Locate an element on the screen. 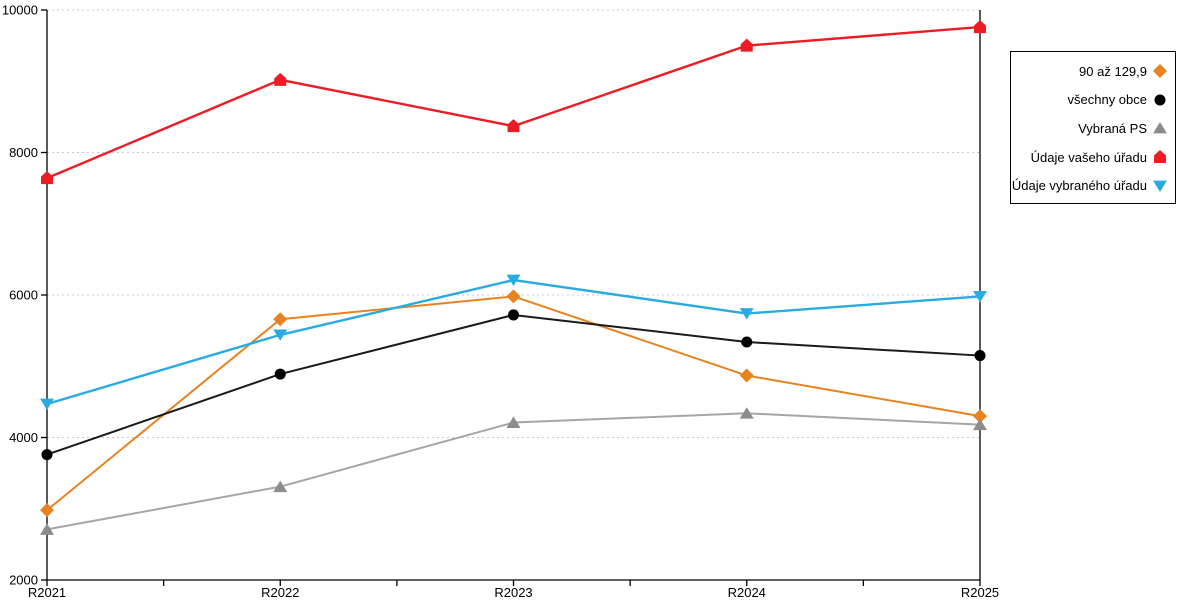 The image size is (1200, 600). legend-item: Údaje vašeho úřadu is located at coordinates (1093, 157).